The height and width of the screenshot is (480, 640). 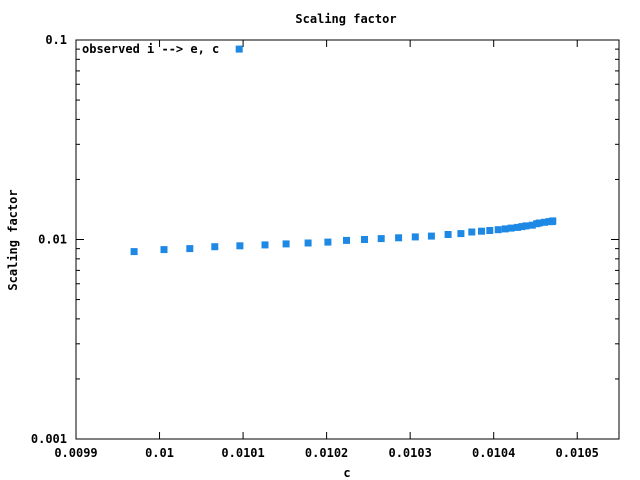 What do you see at coordinates (409, 453) in the screenshot?
I see `x-tick-label: 0.0103` at bounding box center [409, 453].